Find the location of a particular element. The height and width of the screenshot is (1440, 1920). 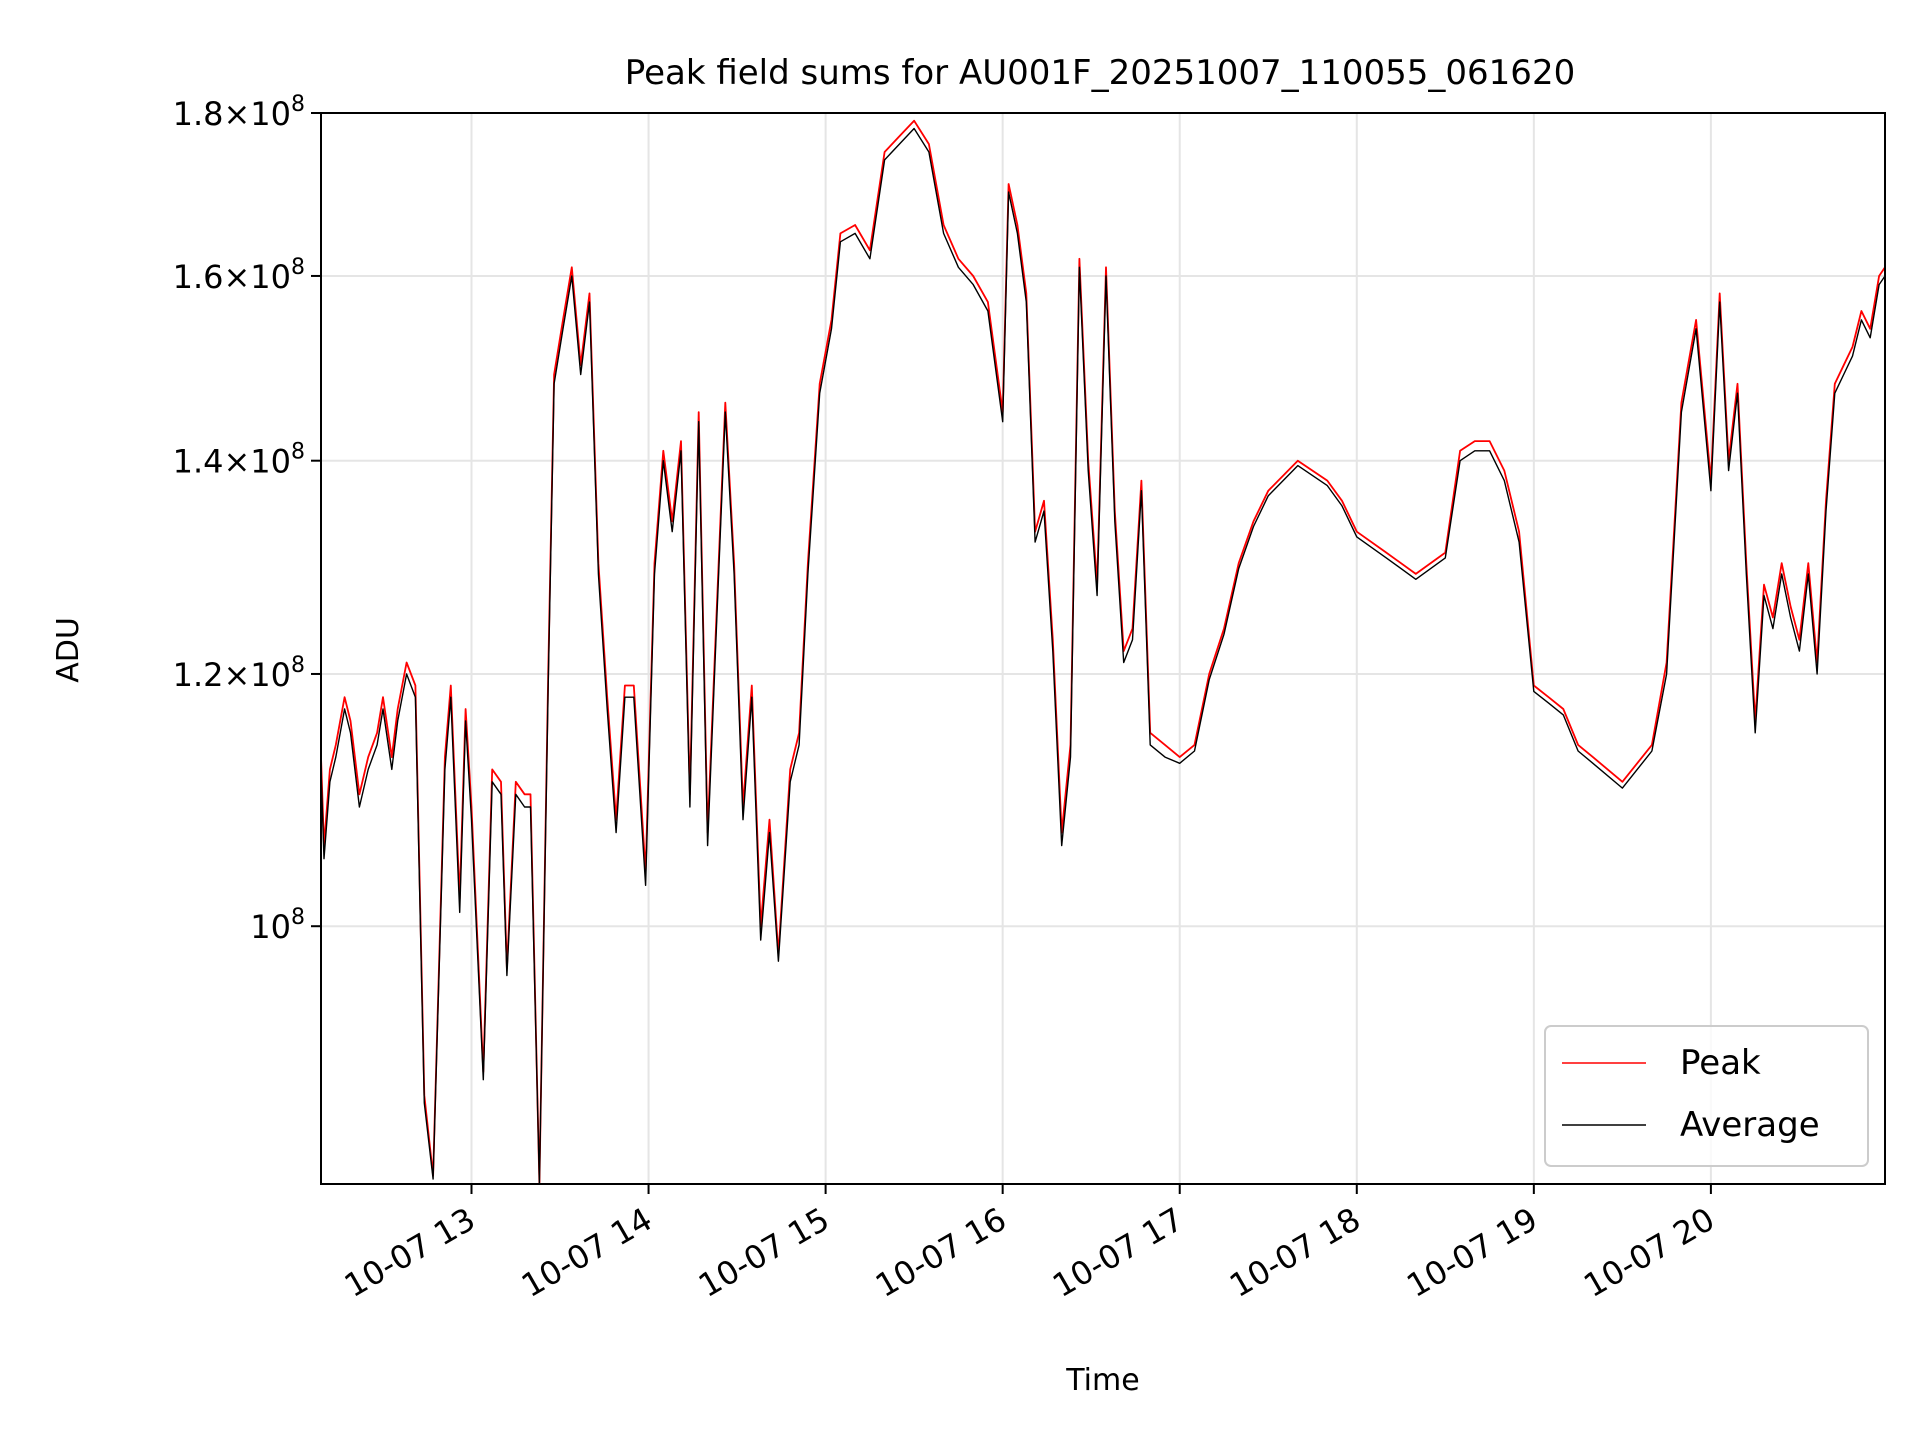

y-tick-base: 10 is located at coordinates (270, 927).